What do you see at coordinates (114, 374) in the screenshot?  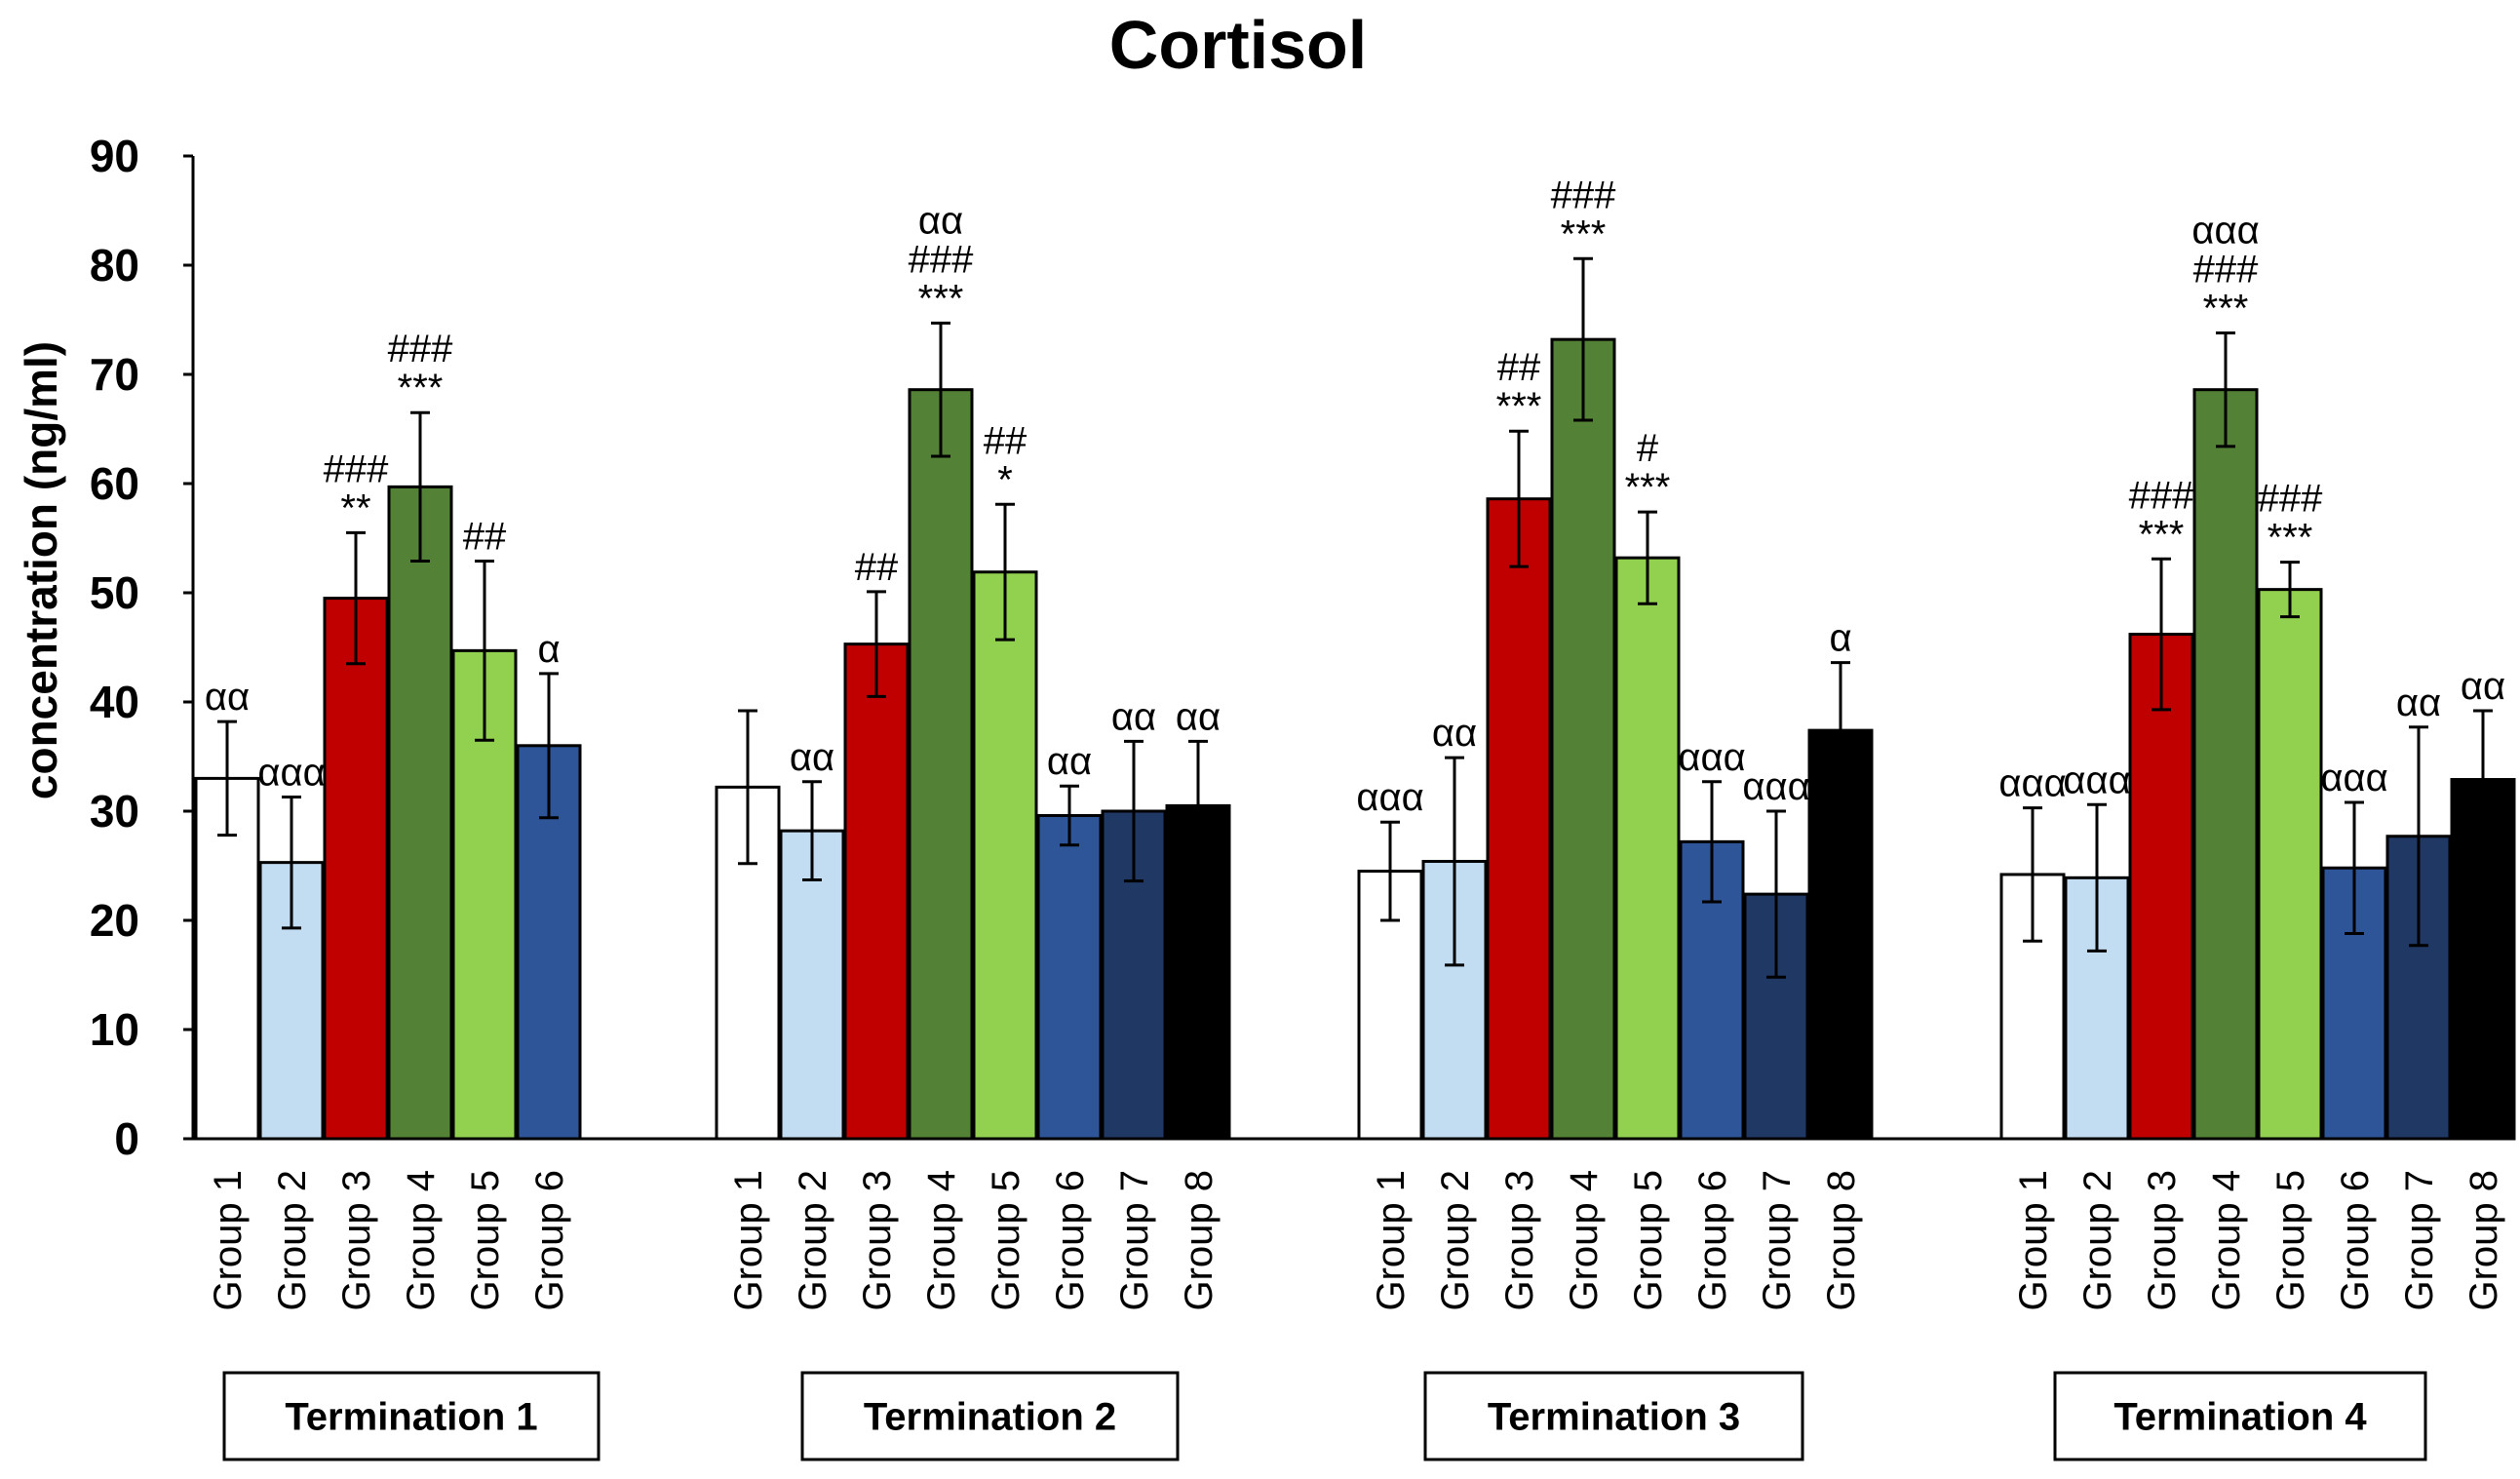 I see `y-tick-label: 70` at bounding box center [114, 374].